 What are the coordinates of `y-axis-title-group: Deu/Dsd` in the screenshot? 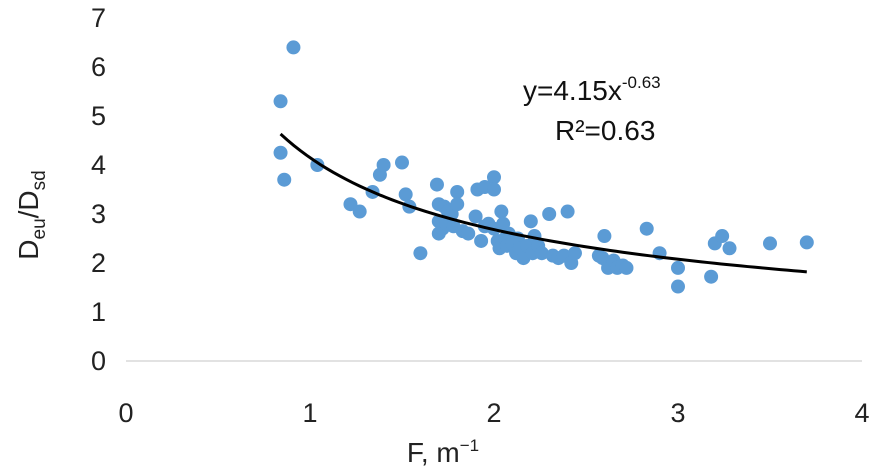 It's located at (31, 214).